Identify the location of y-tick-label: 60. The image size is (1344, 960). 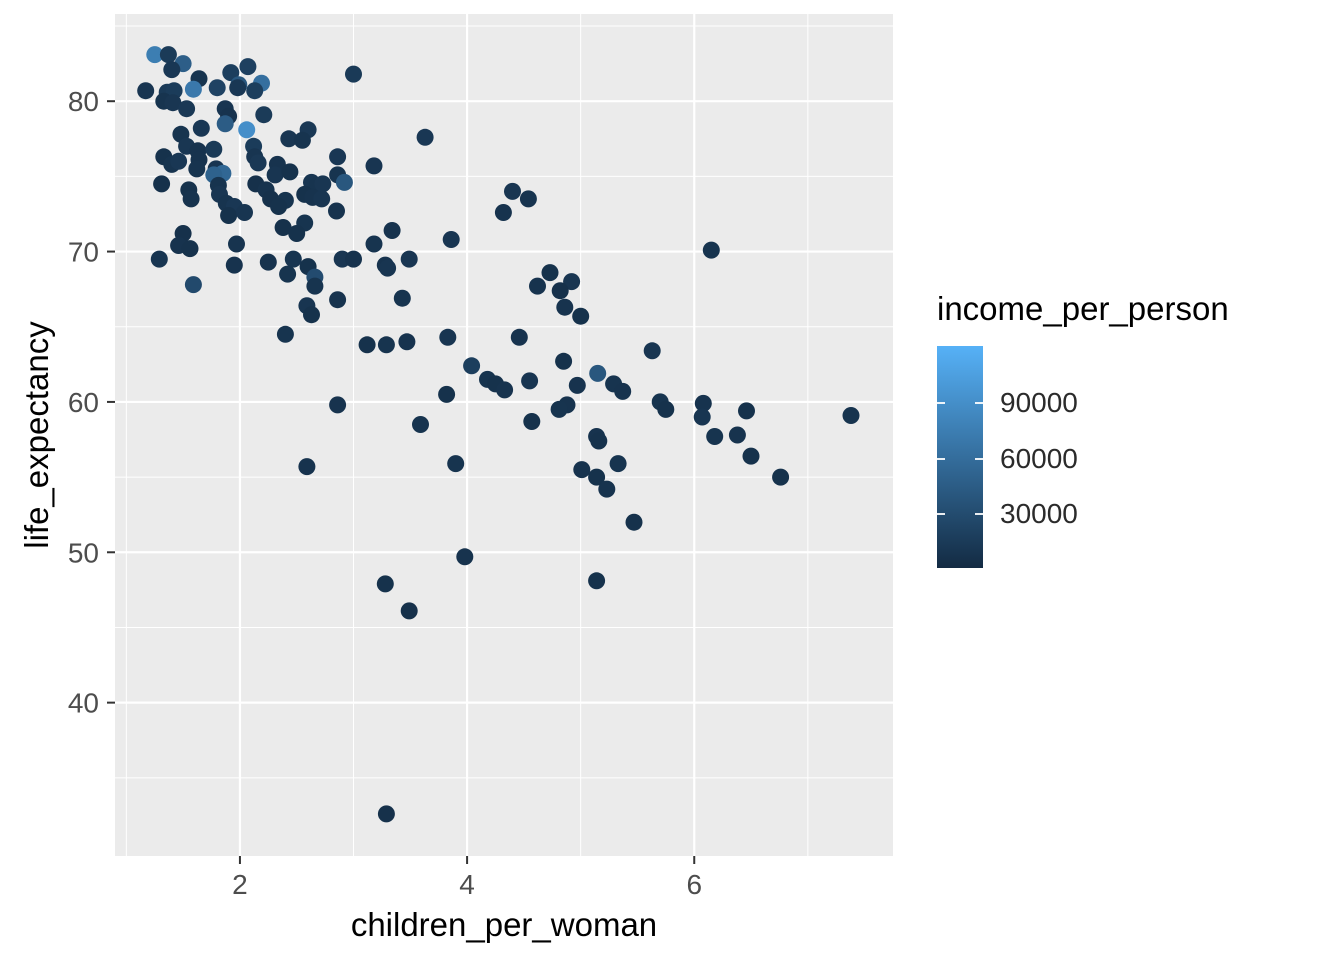
(83, 402).